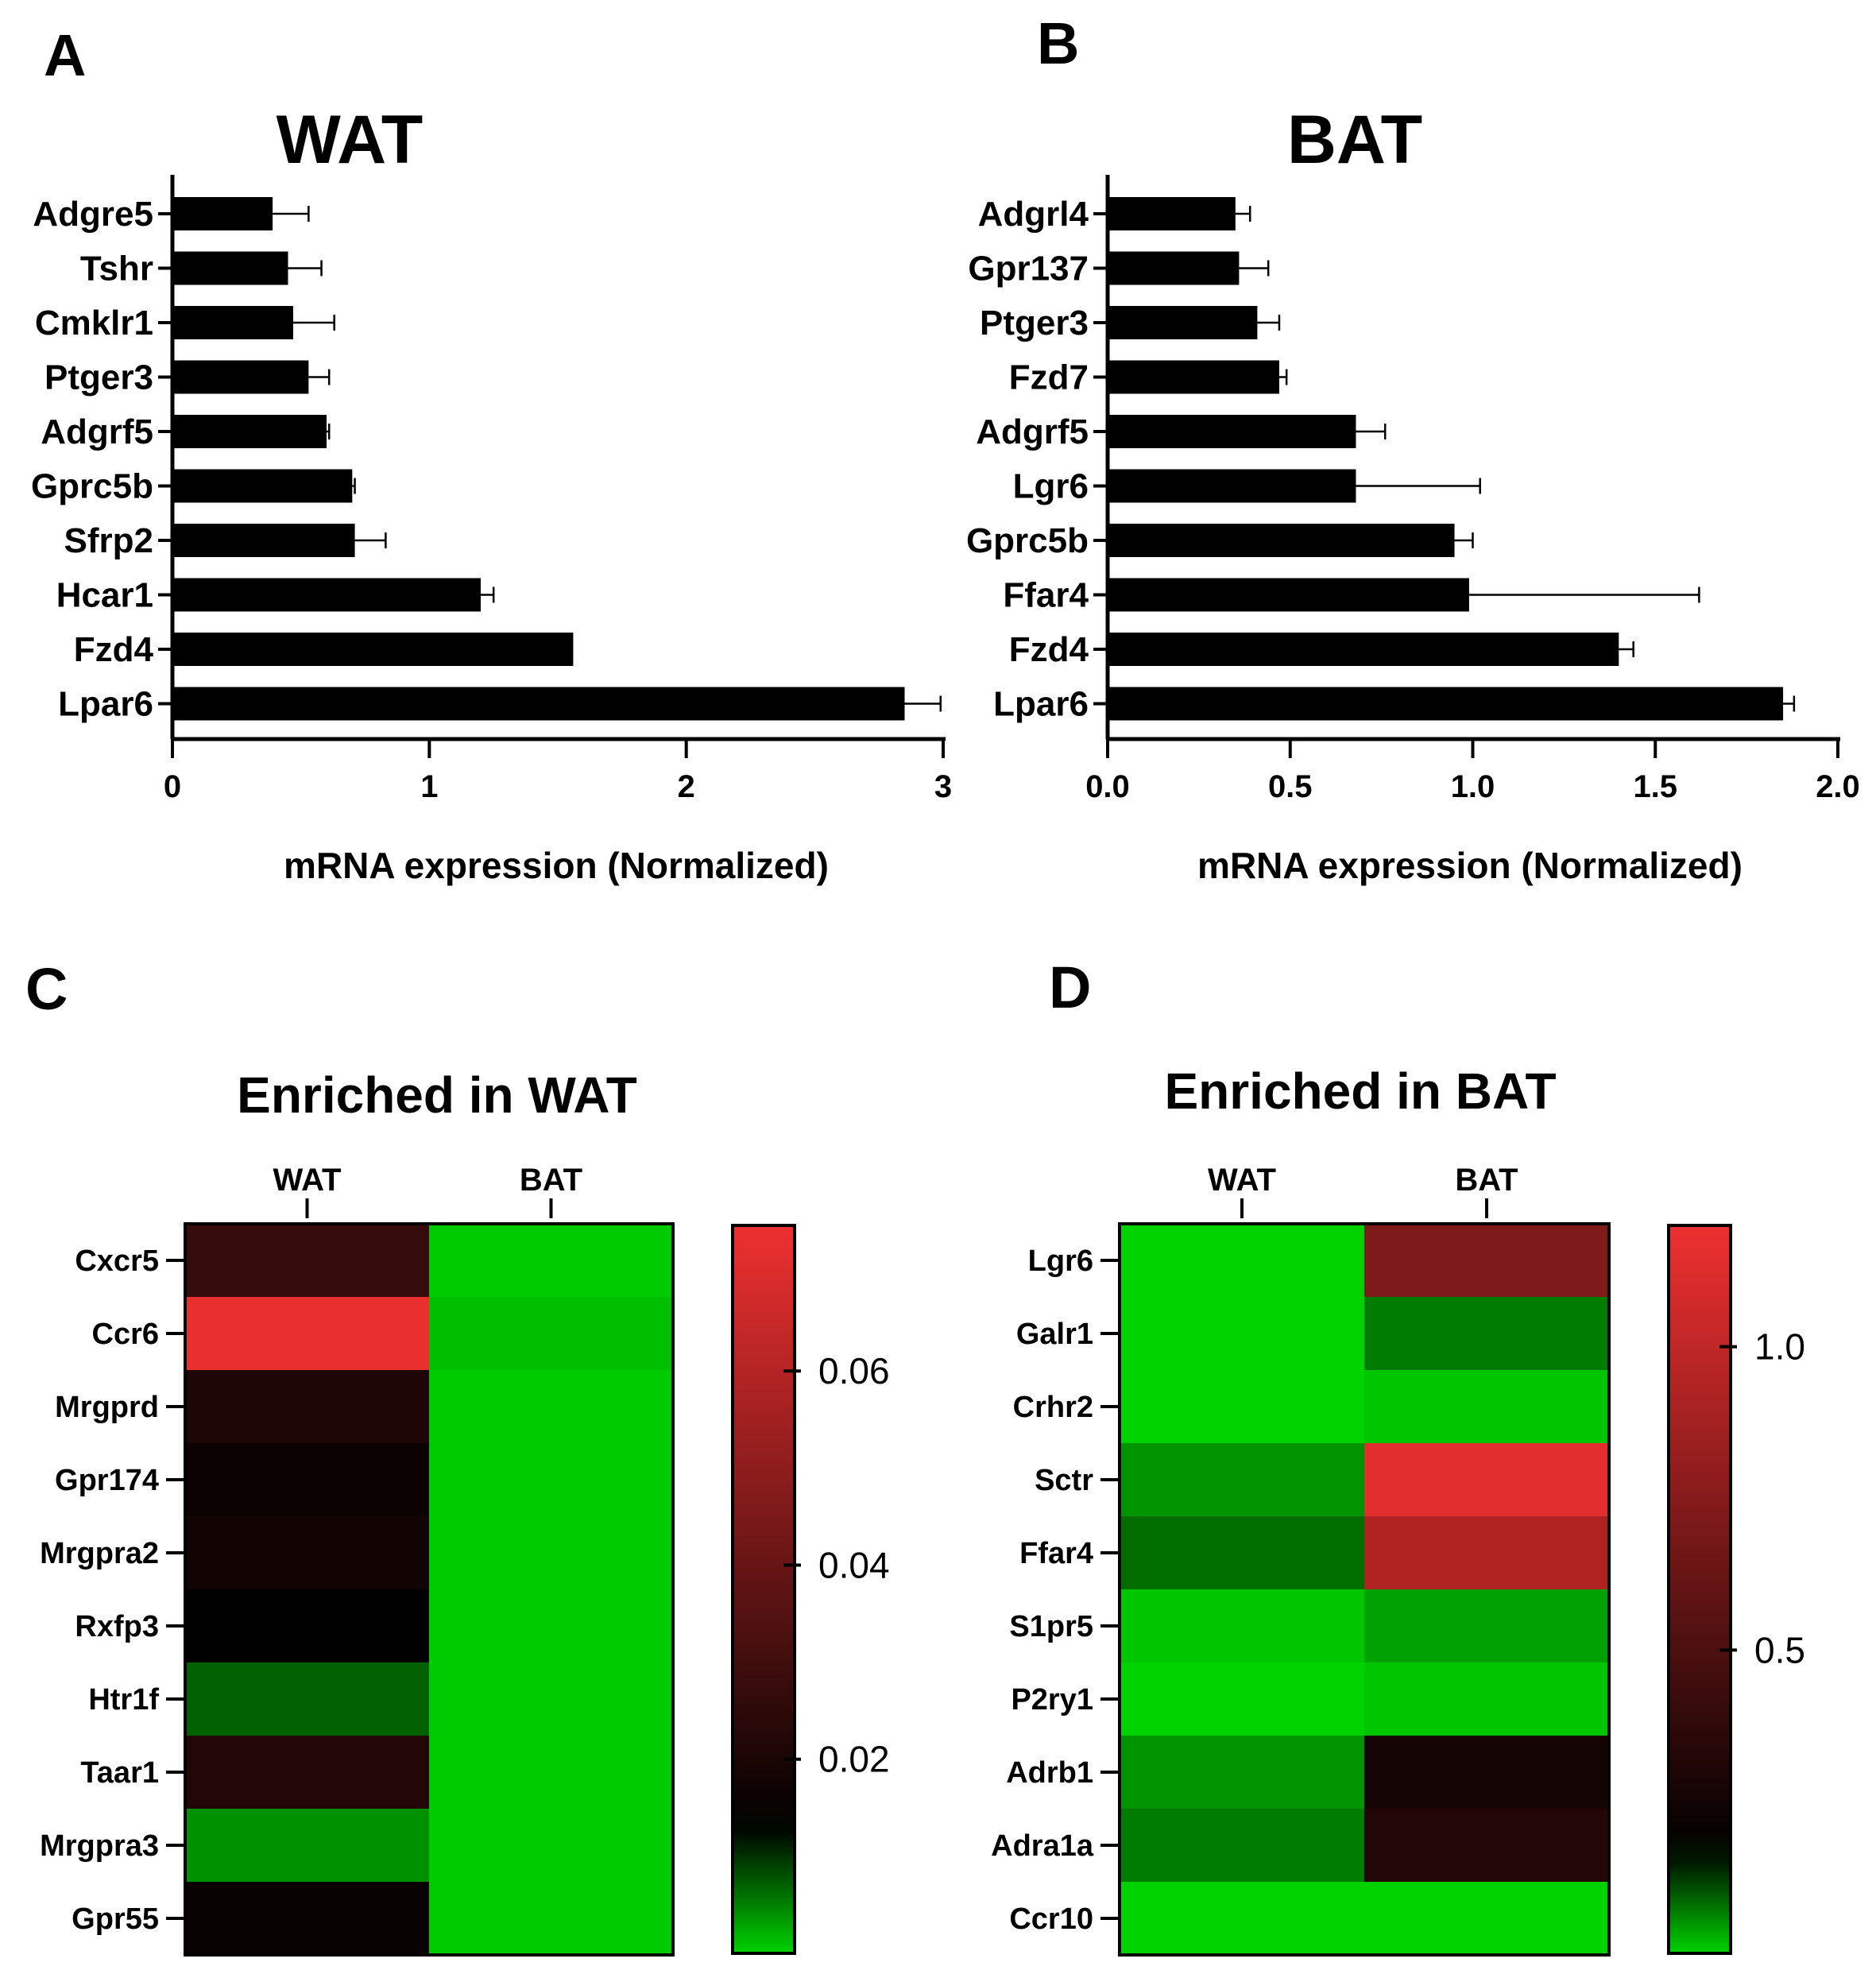 This screenshot has width=1876, height=1974. I want to click on panel-d-row-label: Galr1, so click(1054, 1334).